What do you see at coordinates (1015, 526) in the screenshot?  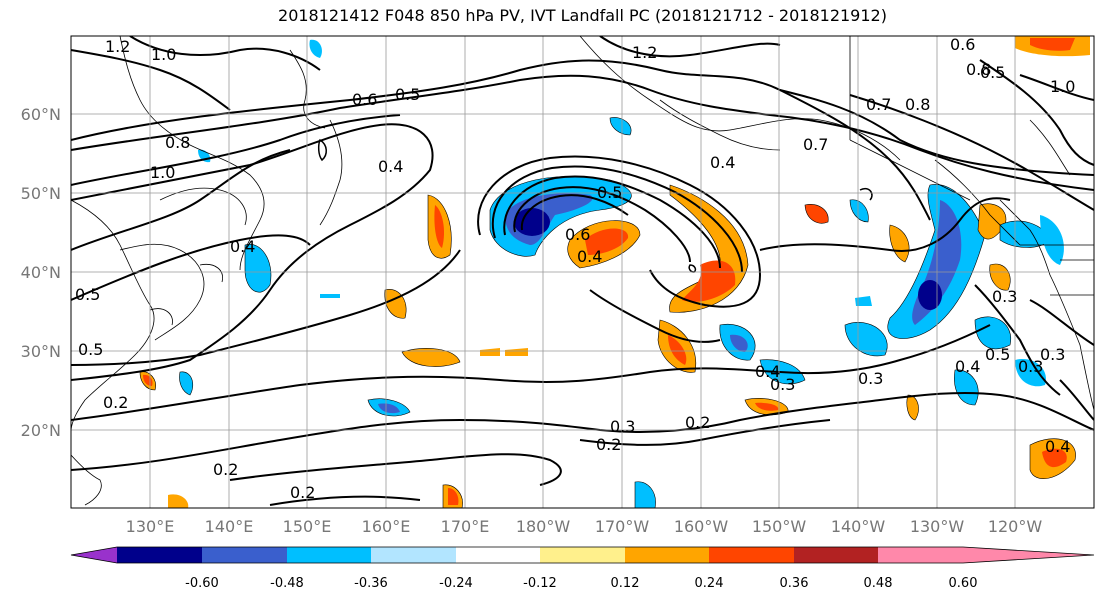 I see `lon-tick-label: 120°W` at bounding box center [1015, 526].